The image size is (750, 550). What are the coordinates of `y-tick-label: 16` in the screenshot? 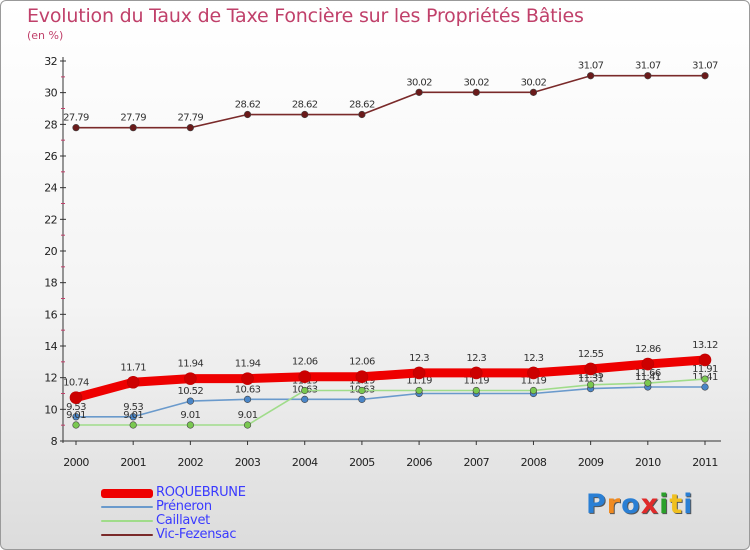 It's located at (50, 314).